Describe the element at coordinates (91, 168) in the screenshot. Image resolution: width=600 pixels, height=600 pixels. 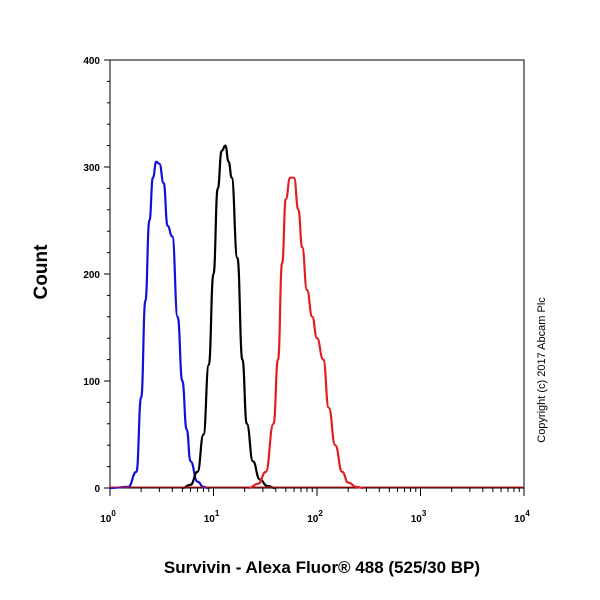
I see `y-tick-label: 300` at that location.